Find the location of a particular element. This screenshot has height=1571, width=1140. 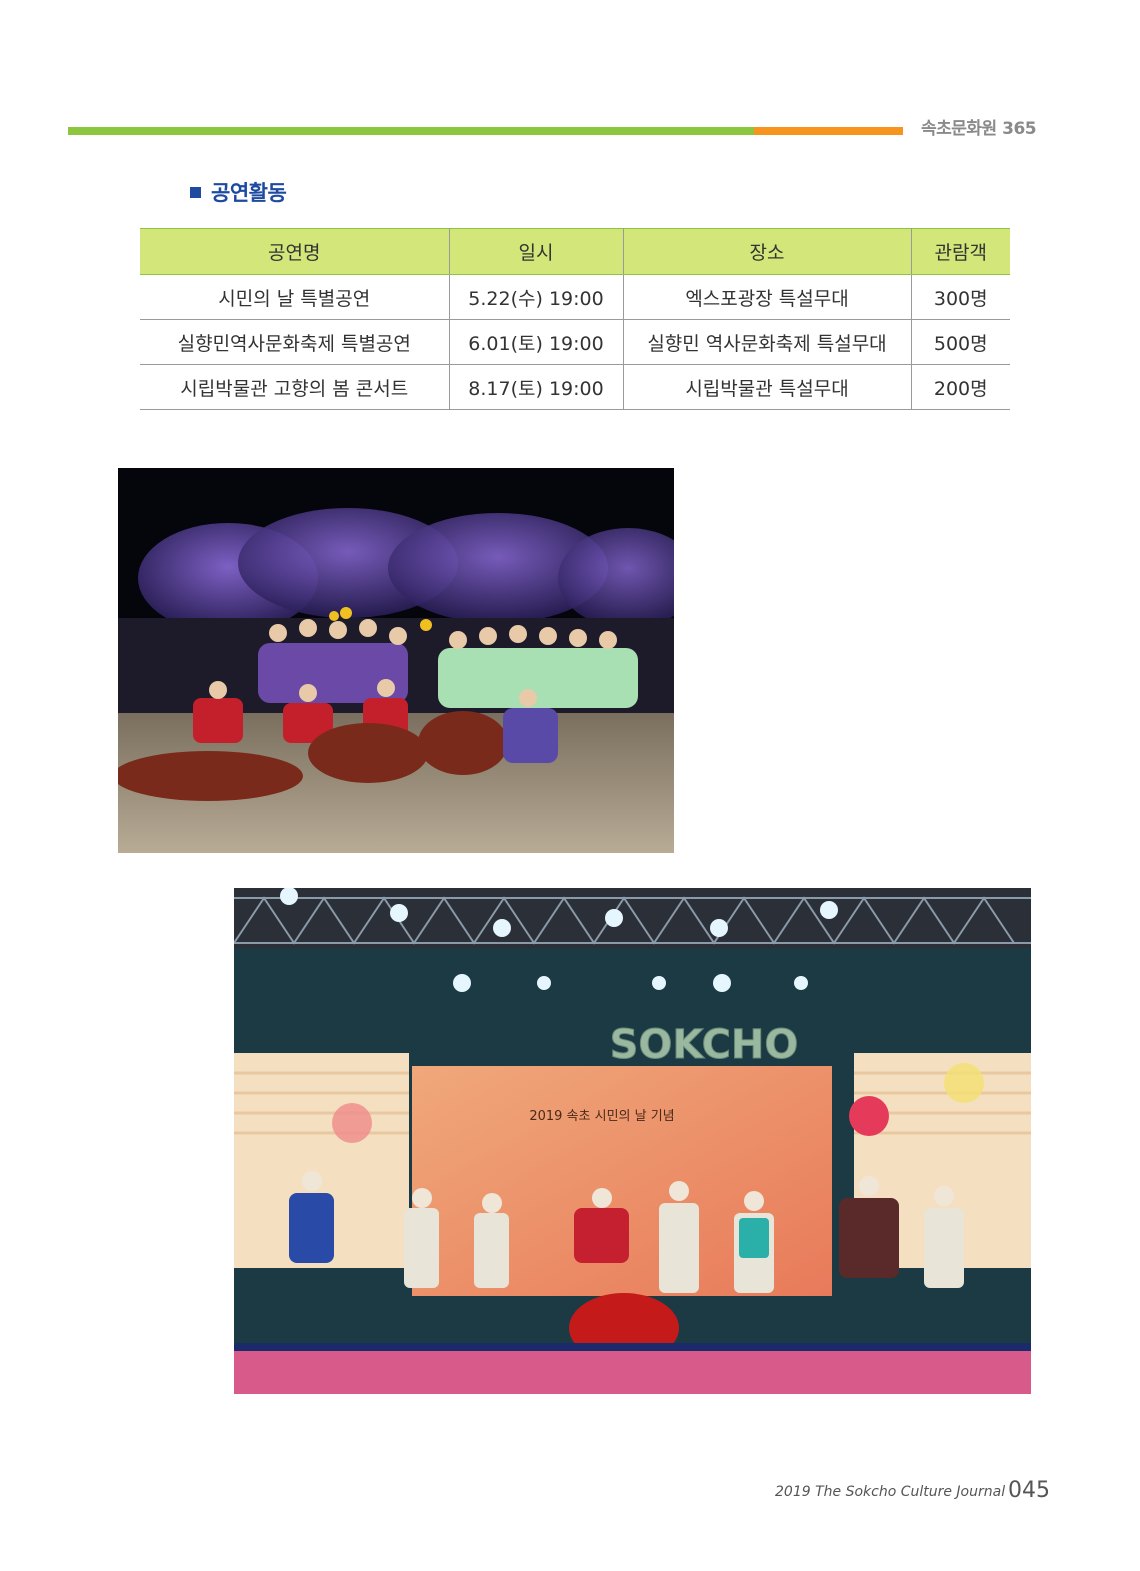

banner-text: 2019 속초 시민의 날 기념 is located at coordinates (601, 1116).